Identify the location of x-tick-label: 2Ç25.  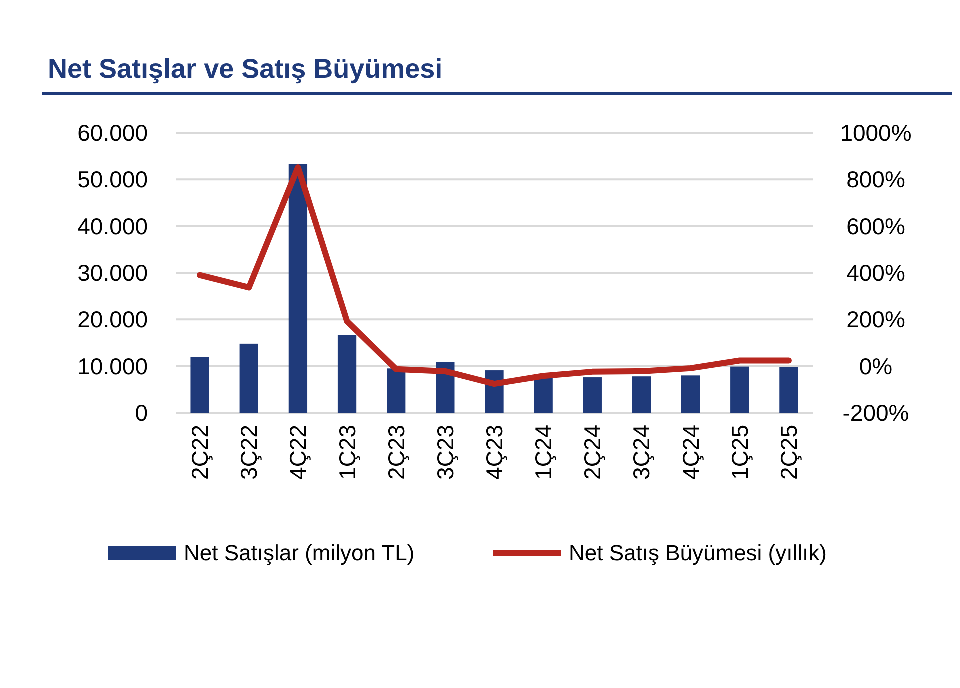
(789, 452).